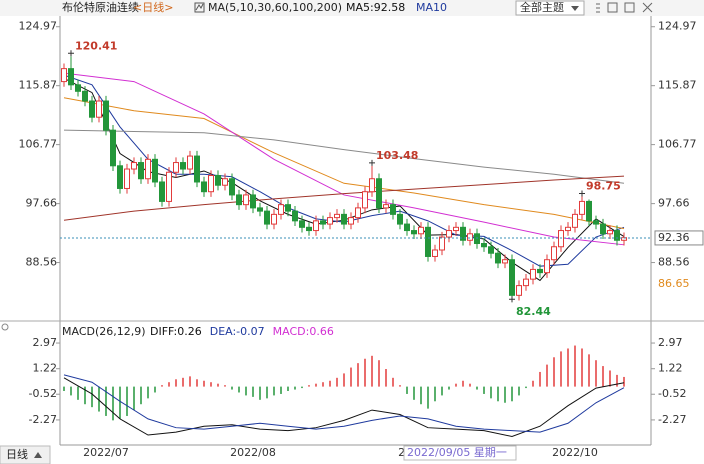  I want to click on theme-dropdown, so click(550, 8).